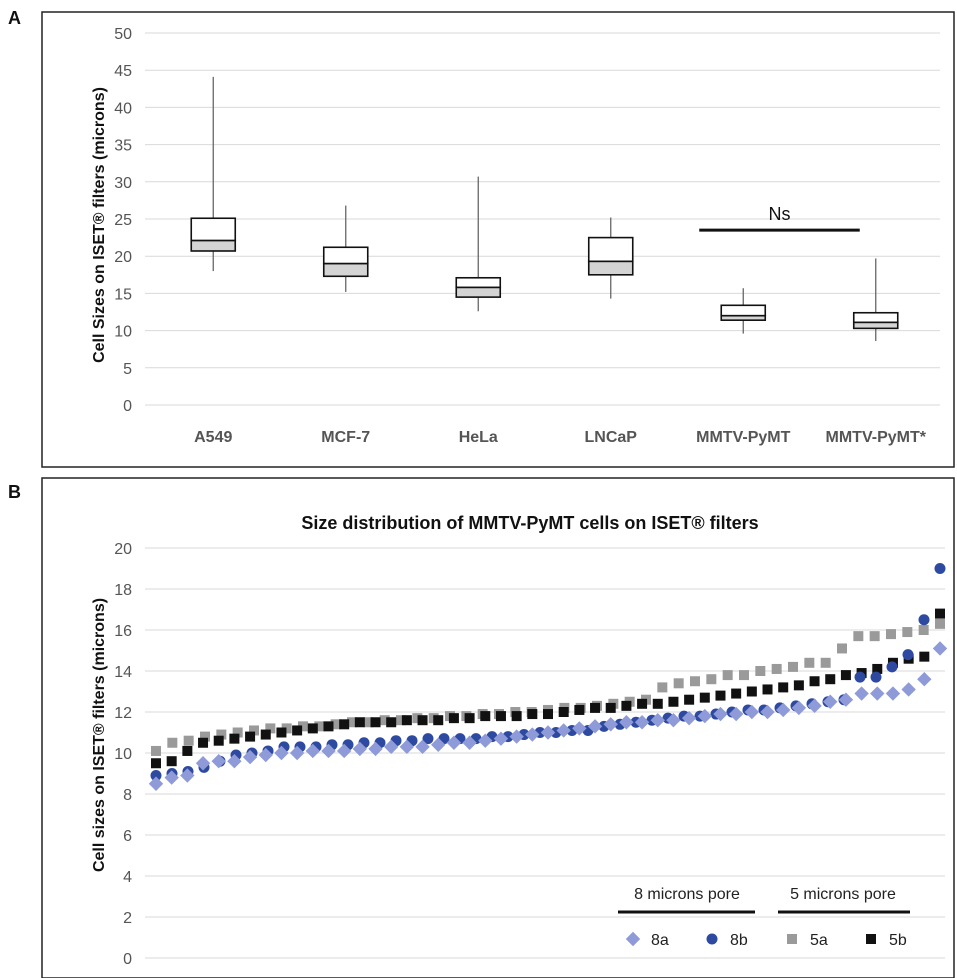  What do you see at coordinates (123, 754) in the screenshot?
I see `panel-b-y-ticks: 0 2 4 6 8 10 12 14 16 18 20` at bounding box center [123, 754].